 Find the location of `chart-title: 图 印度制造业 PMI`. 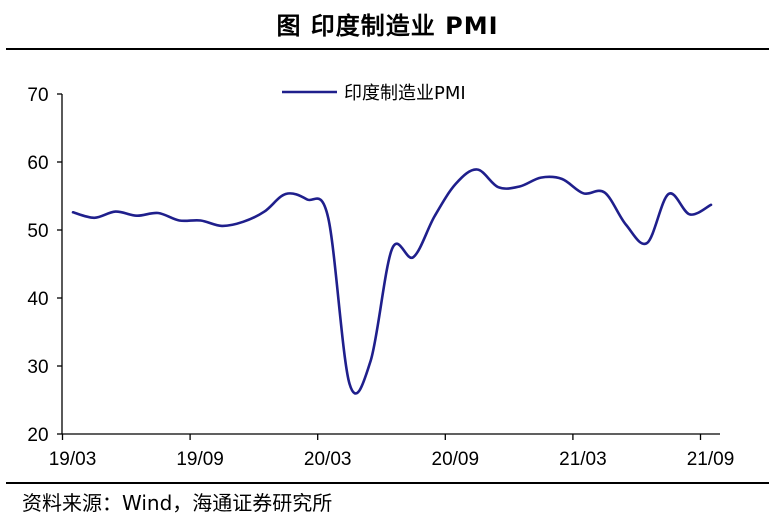

chart-title: 图 印度制造业 PMI is located at coordinates (387, 26).